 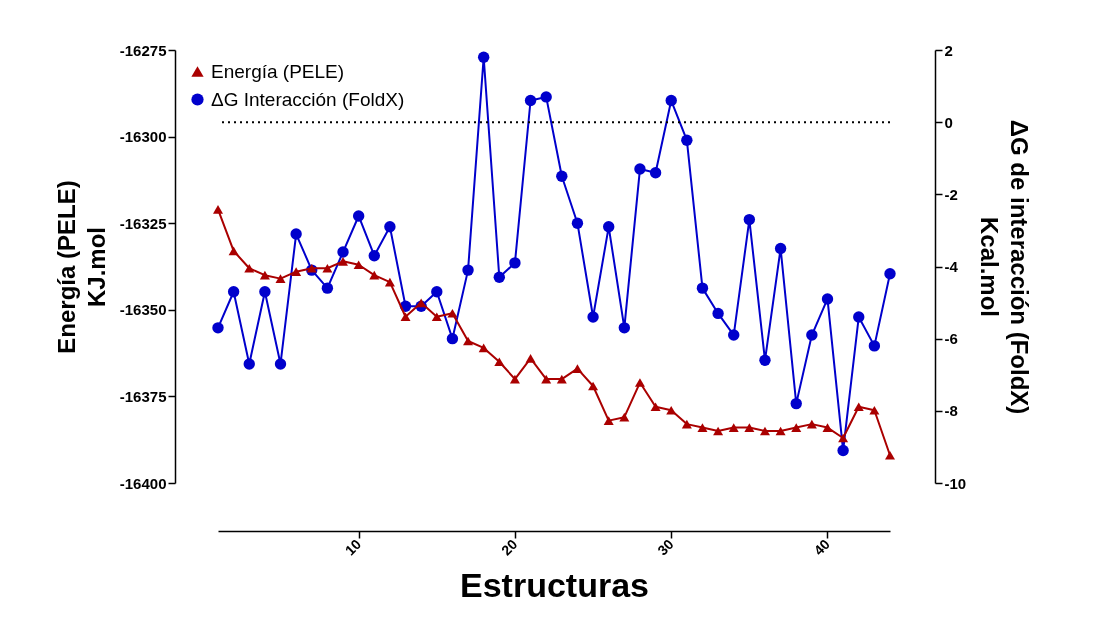 What do you see at coordinates (948, 122) in the screenshot?
I see `y2-tick-label: 0` at bounding box center [948, 122].